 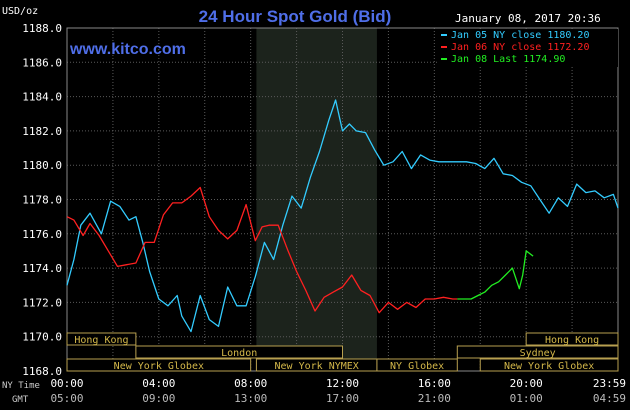 What do you see at coordinates (42, 234) in the screenshot?
I see `y-tick-label: 1176.0` at bounding box center [42, 234].